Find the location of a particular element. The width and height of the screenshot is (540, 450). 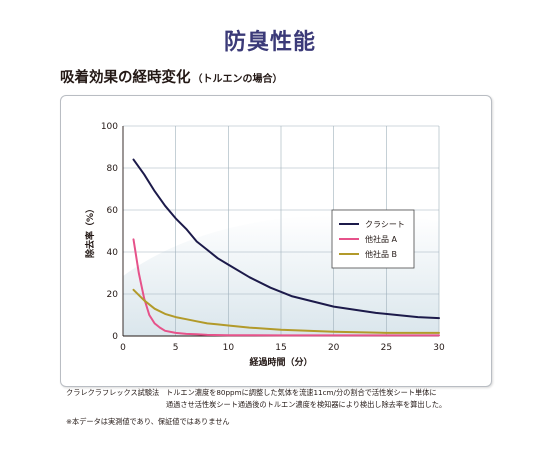

y-tick-label: 40 is located at coordinates (113, 253).